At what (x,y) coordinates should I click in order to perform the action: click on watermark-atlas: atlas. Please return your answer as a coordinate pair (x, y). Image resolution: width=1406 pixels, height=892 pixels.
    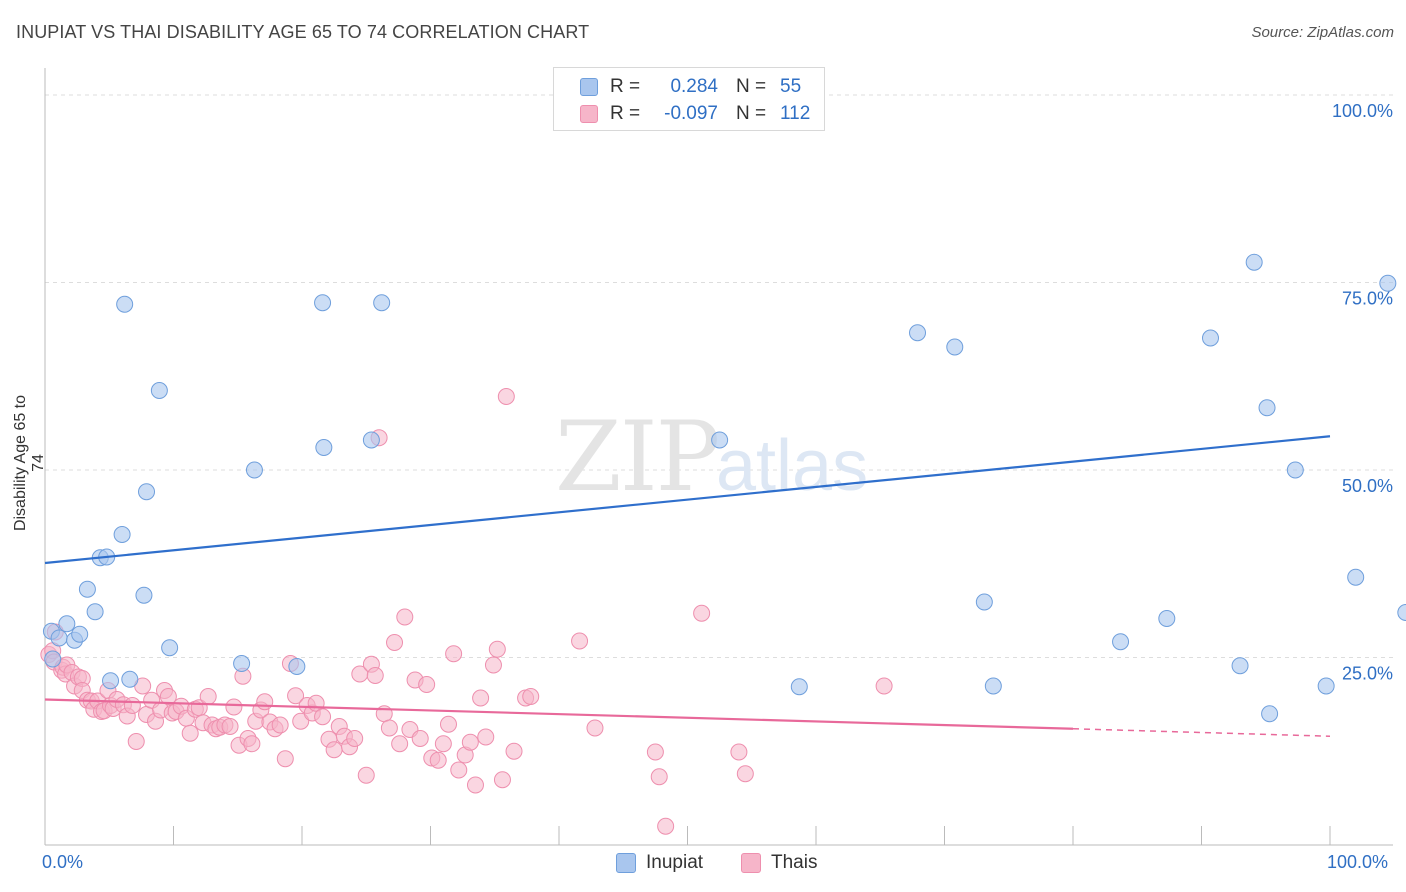
    Looking at the image, I should click on (792, 466).